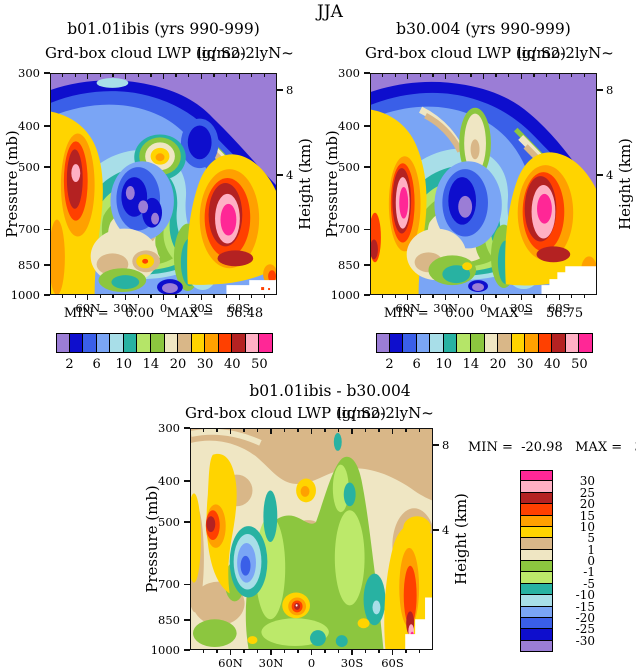  Describe the element at coordinates (483, 308) in the screenshot. I see `lat-tick-label: 0` at that location.